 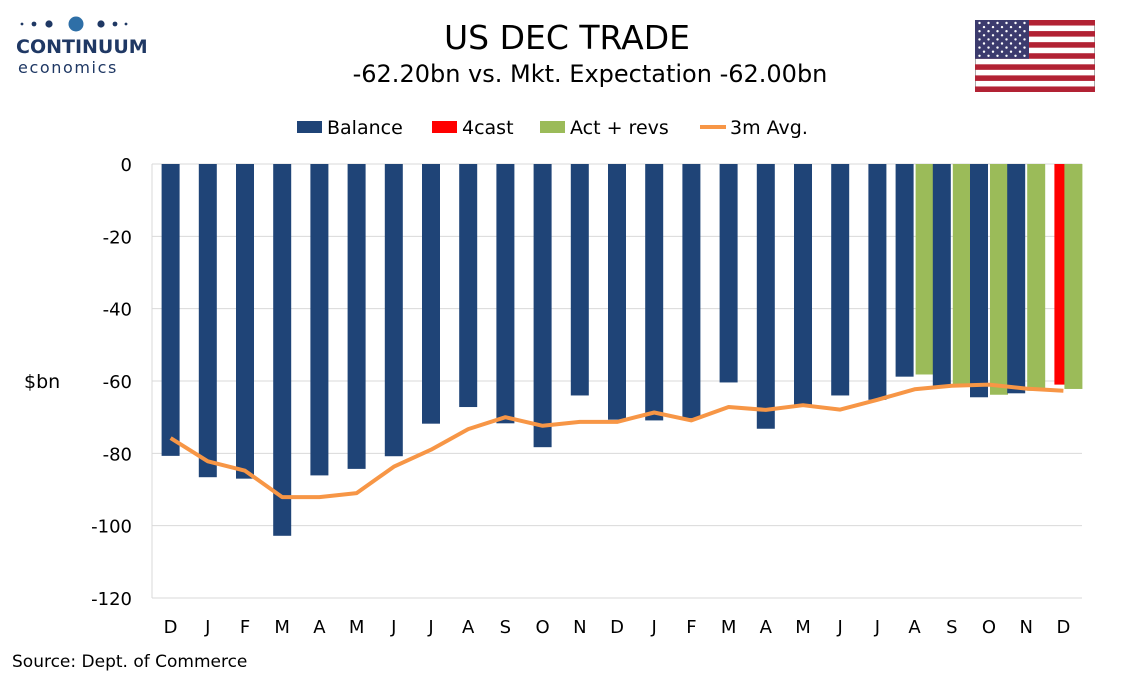 What do you see at coordinates (111, 527) in the screenshot?
I see `y-tick-label: -100` at bounding box center [111, 527].